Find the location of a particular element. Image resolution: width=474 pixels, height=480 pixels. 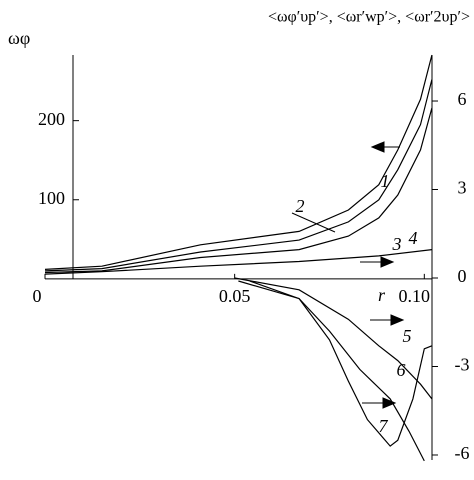

x-tick-label: 0.05 is located at coordinates (235, 296).